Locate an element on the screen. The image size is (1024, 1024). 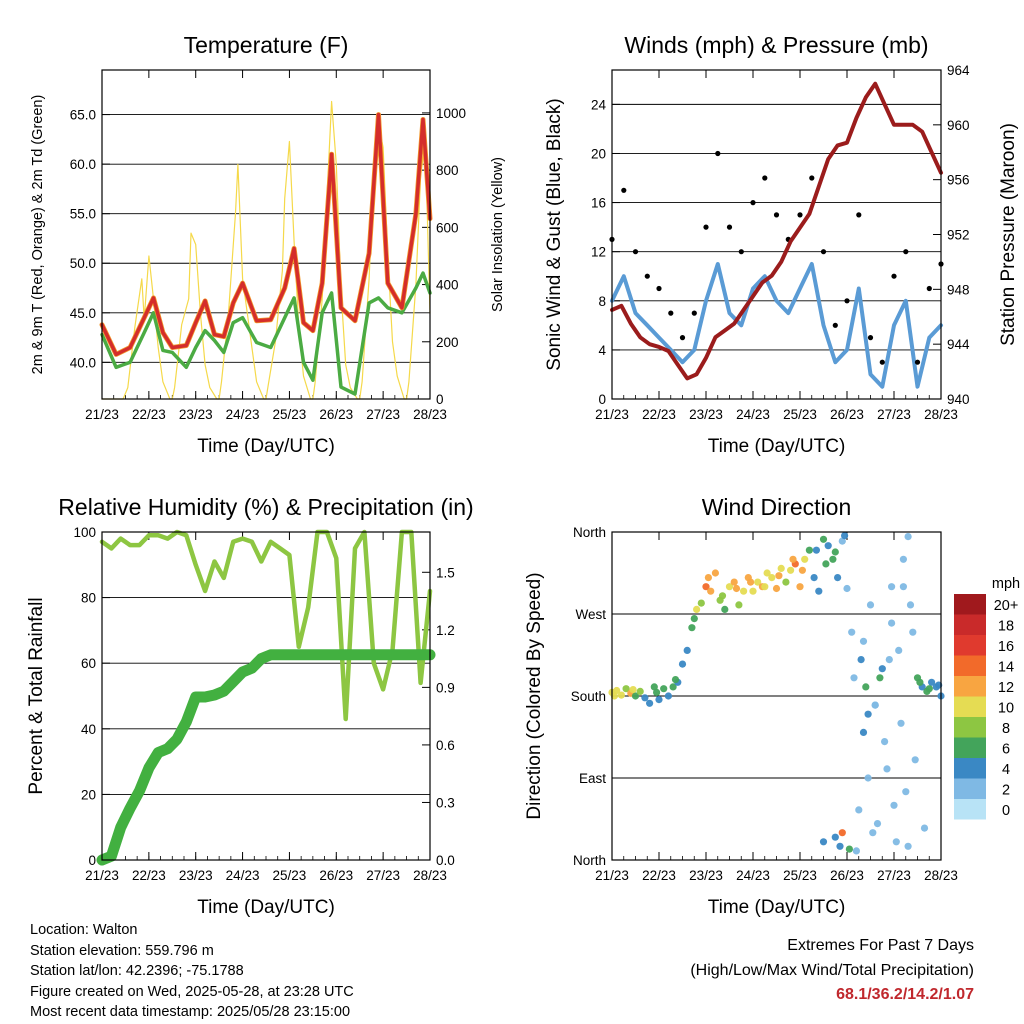
legend-label: 18 is located at coordinates (1006, 627).